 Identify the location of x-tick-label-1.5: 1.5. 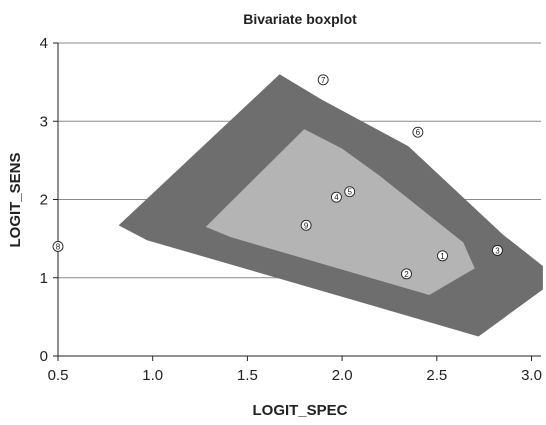
(247, 375).